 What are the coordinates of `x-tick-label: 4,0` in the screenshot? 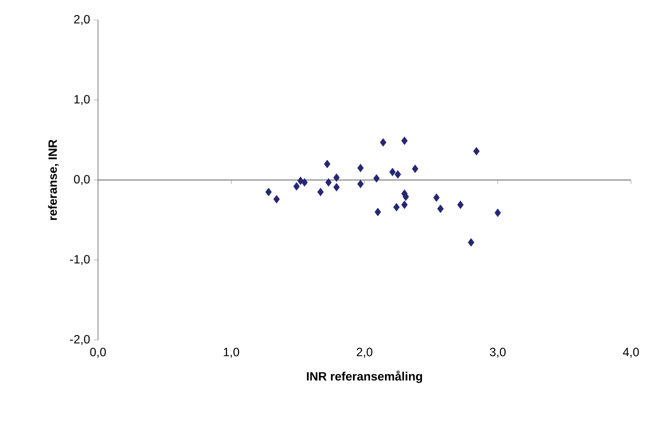 It's located at (630, 353).